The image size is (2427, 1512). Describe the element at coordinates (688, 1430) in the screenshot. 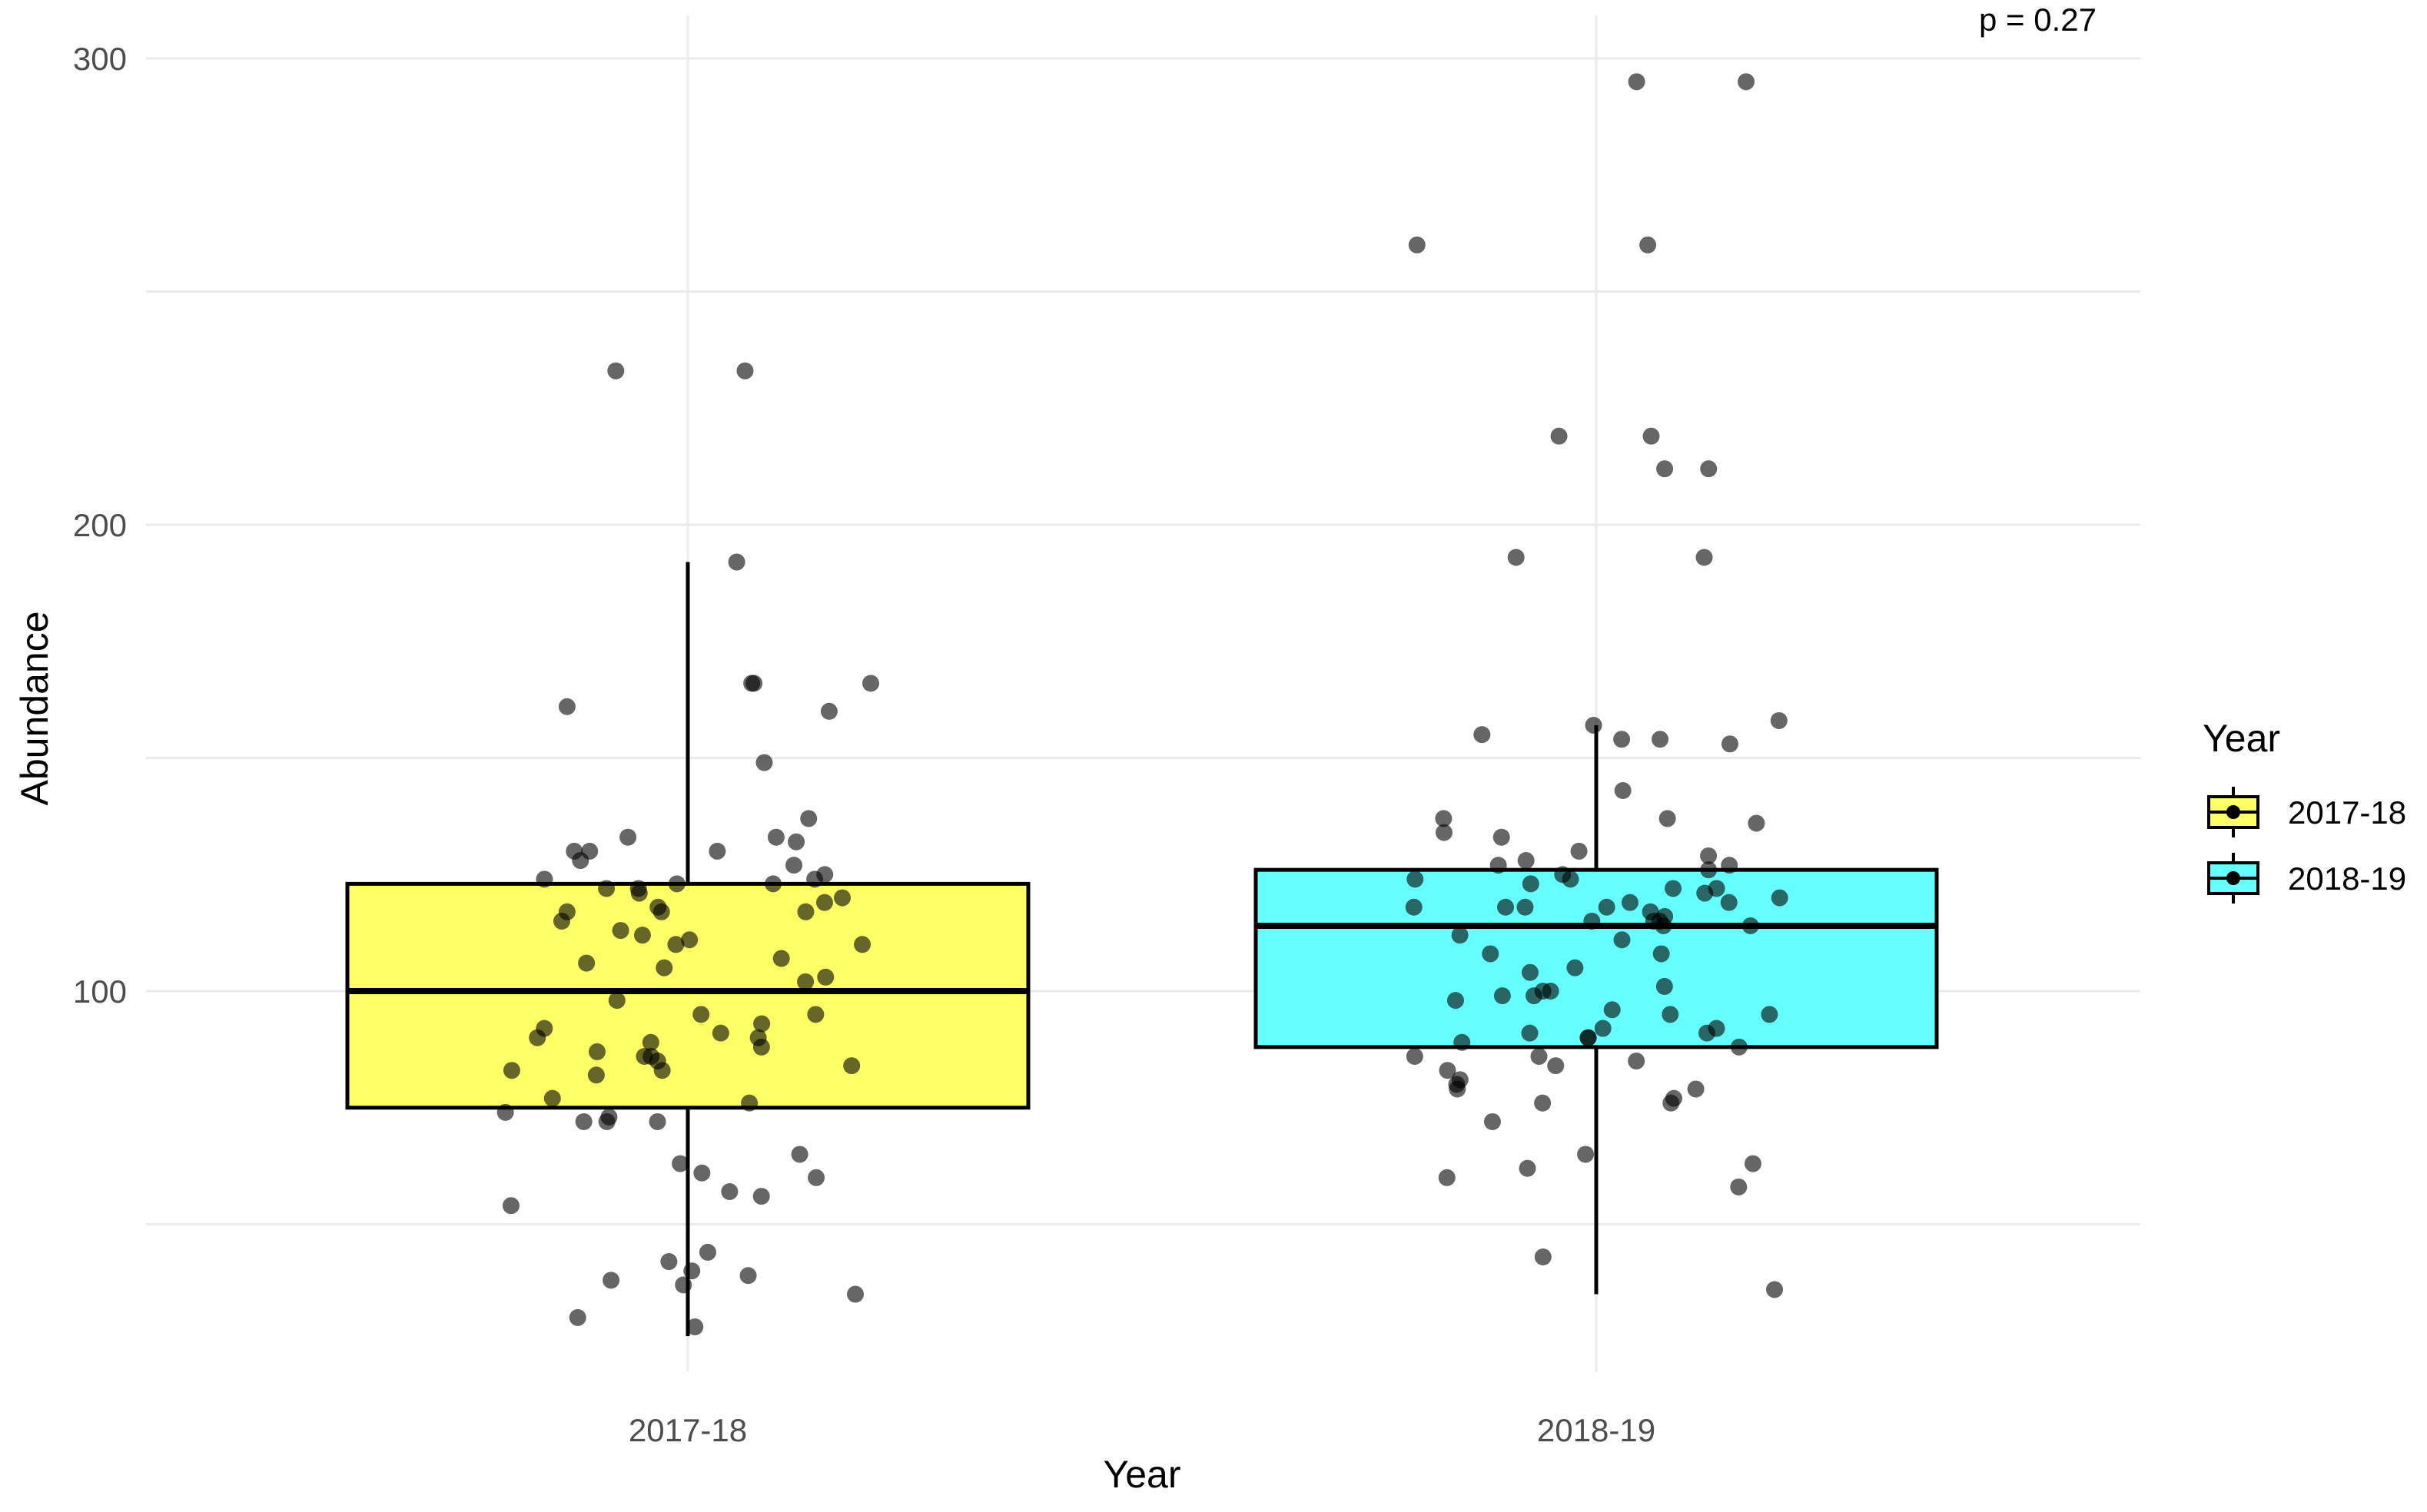

I see `x-tick-label: 2017-18` at that location.